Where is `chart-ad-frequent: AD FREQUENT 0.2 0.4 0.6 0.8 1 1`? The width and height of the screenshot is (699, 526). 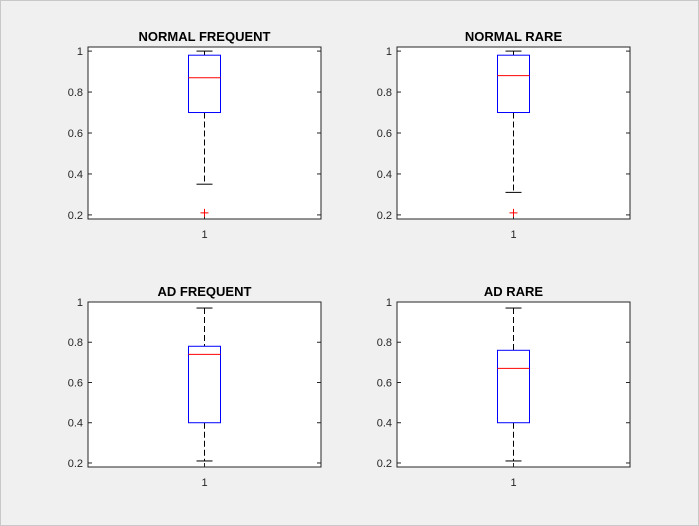
chart-ad-frequent: AD FREQUENT 0.2 0.4 0.6 0.8 1 1 is located at coordinates (195, 386).